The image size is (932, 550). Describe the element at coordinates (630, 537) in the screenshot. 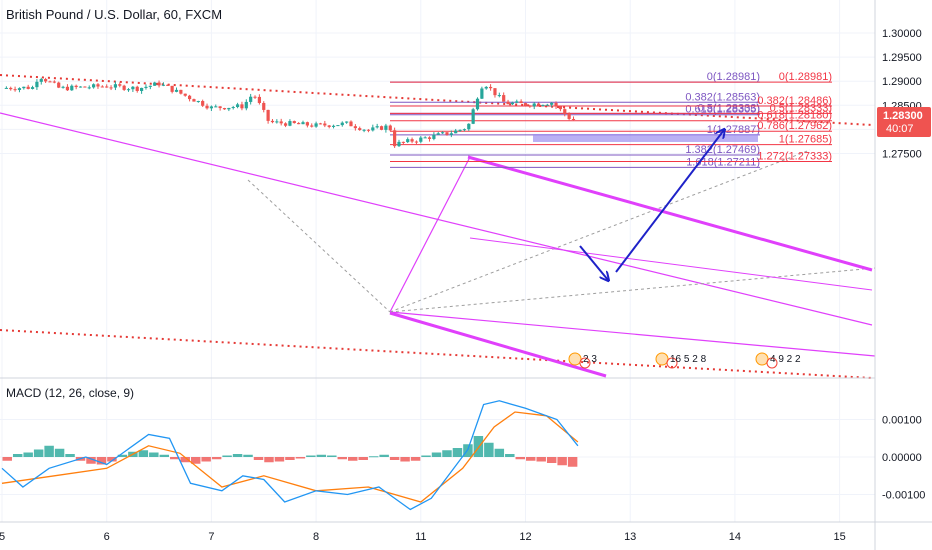

I see `time-tick: 13` at that location.